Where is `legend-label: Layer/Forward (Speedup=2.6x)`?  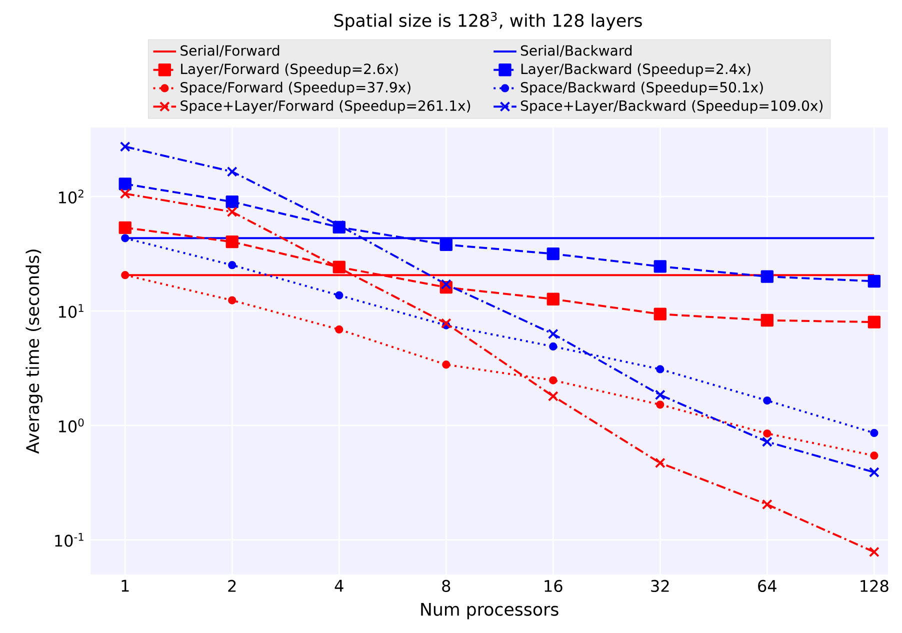
legend-label: Layer/Forward (Speedup=2.6x) is located at coordinates (289, 70).